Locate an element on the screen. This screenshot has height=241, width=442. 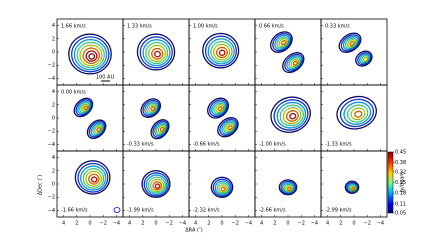
y-tick-label: −2 is located at coordinates (51, 132).